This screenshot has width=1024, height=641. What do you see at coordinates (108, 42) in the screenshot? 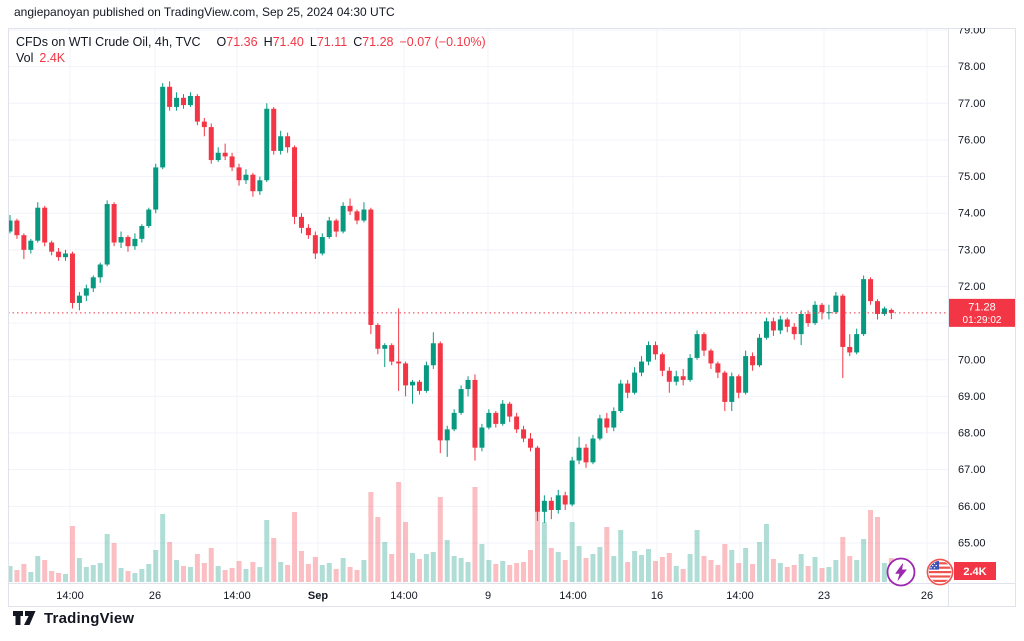
I see `symbol-title: CFDs on WTI Crude Oil, 4h, TVC` at bounding box center [108, 42].